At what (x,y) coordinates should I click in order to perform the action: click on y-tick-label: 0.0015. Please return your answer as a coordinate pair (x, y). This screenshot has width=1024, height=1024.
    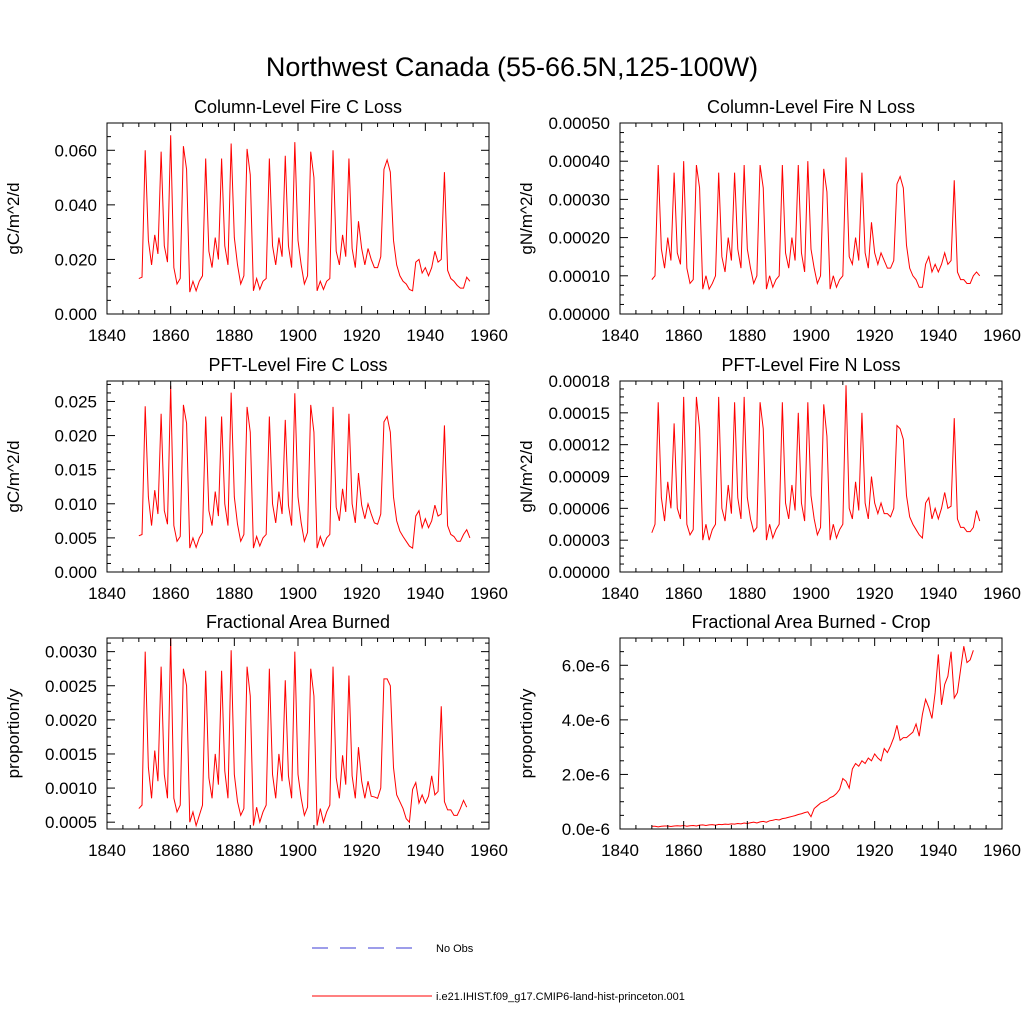
    Looking at the image, I should click on (71, 754).